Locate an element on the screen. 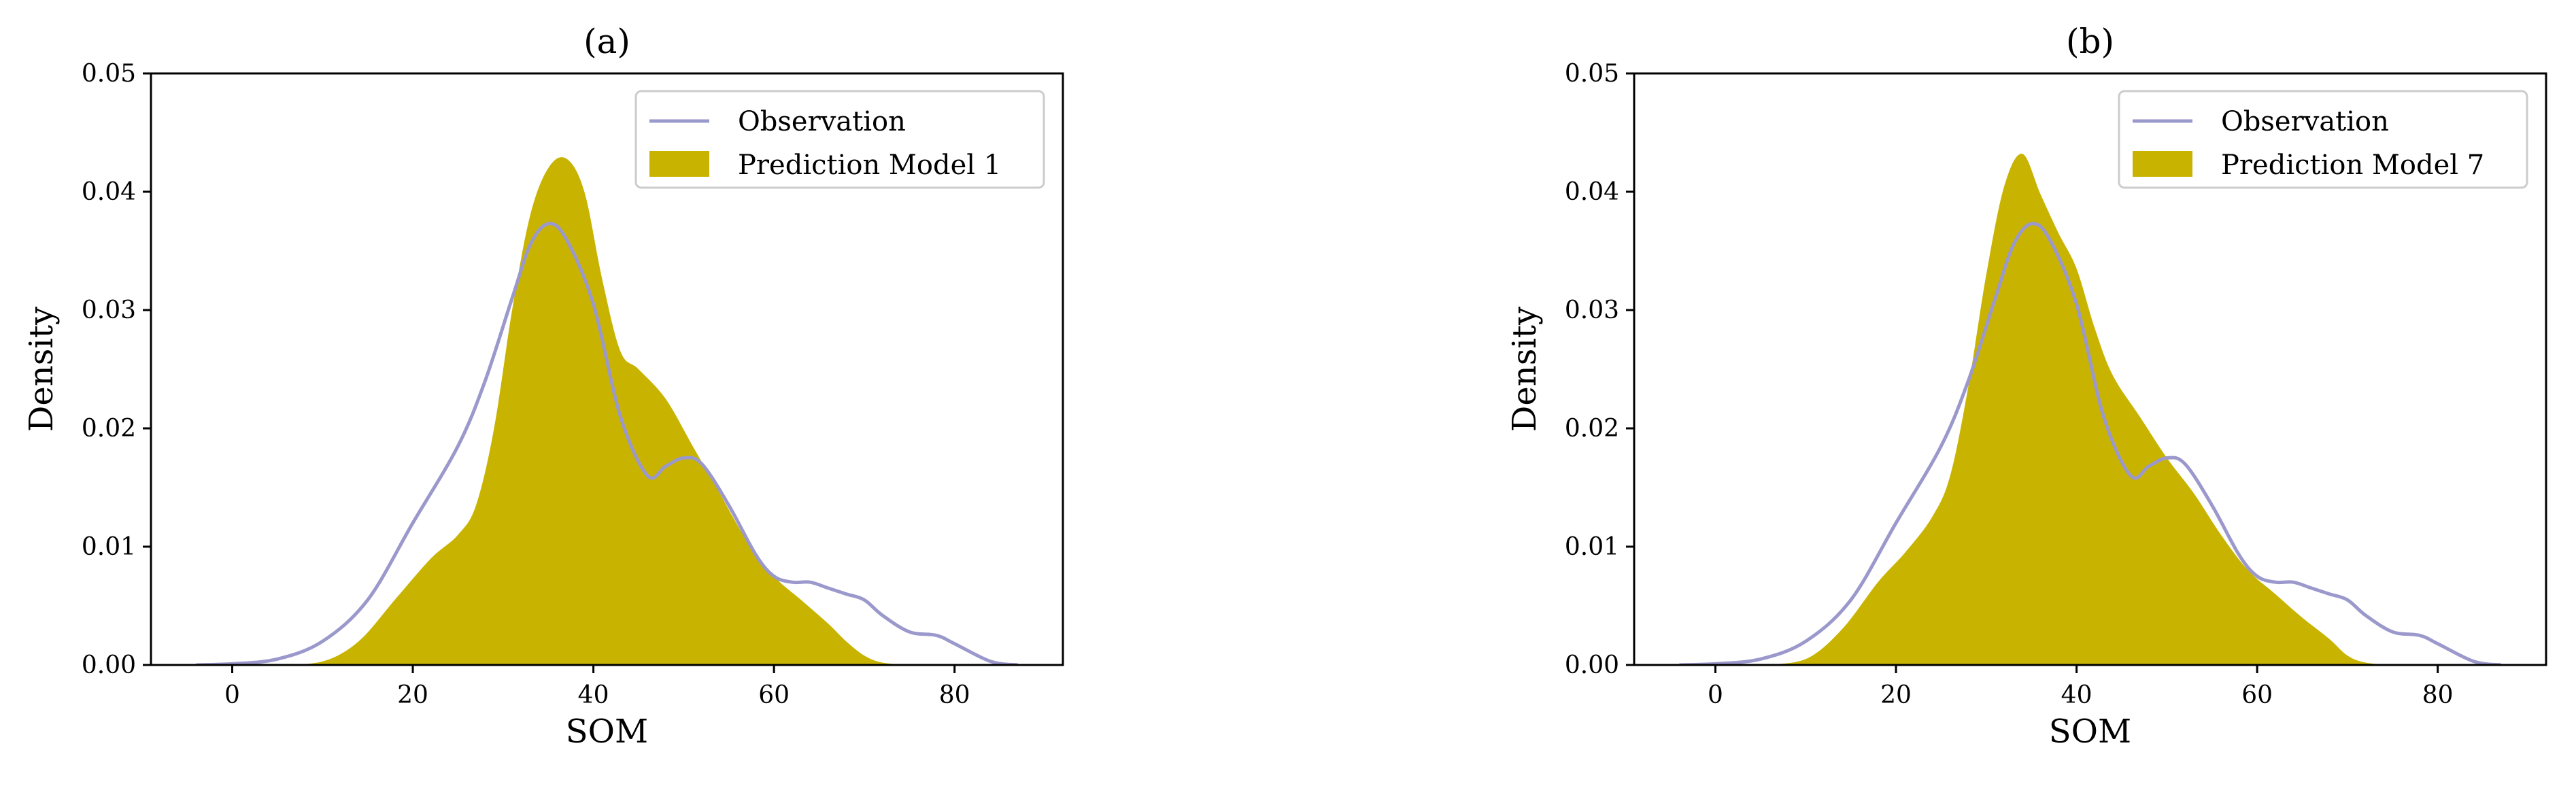 The height and width of the screenshot is (786, 2576). legend-label-prediction: Prediction Model 1 is located at coordinates (869, 165).